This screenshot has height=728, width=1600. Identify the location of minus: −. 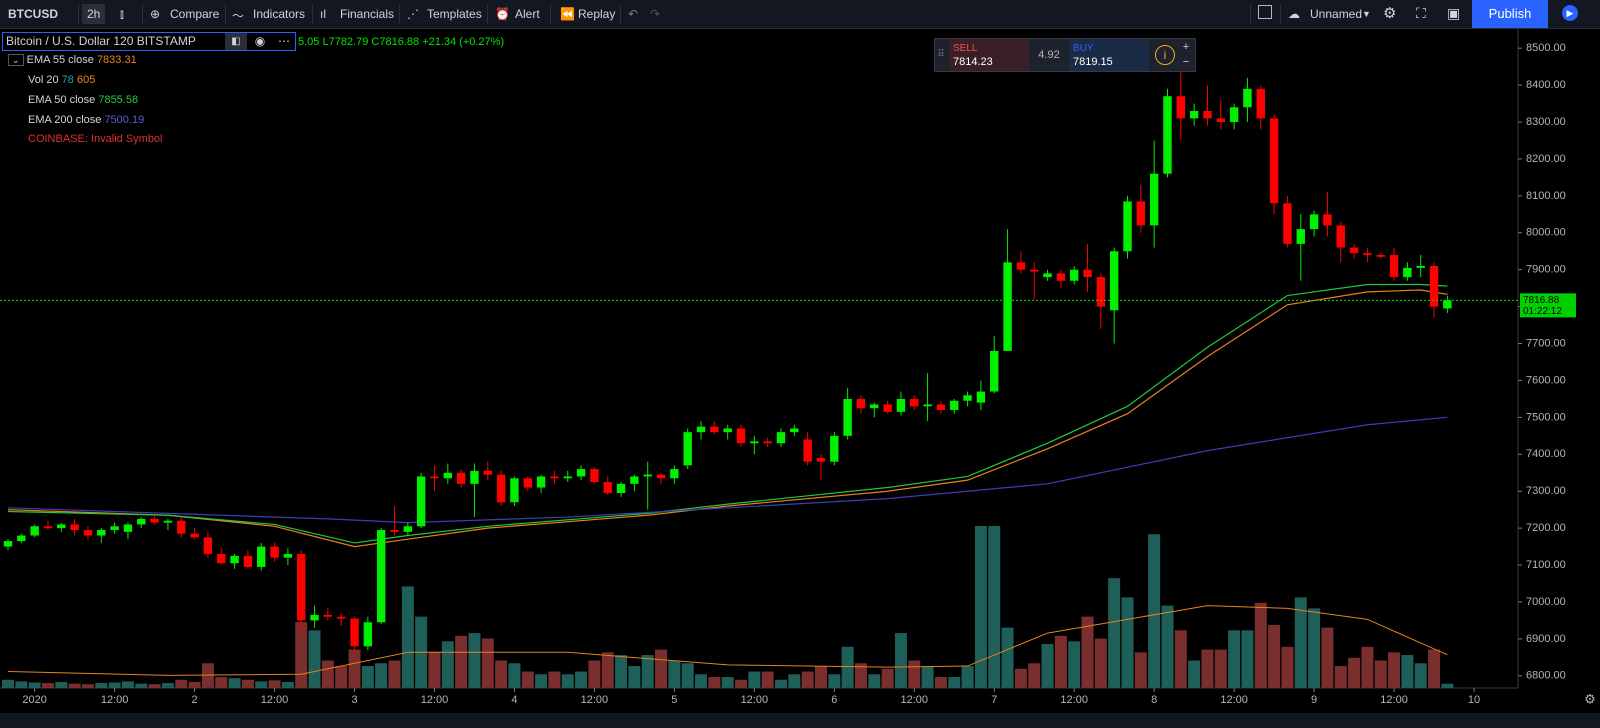
(1186, 62).